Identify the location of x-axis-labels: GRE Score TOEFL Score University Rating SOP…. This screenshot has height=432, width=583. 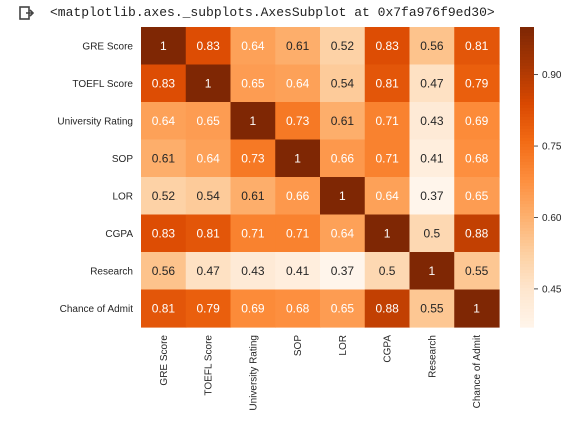
(321, 373).